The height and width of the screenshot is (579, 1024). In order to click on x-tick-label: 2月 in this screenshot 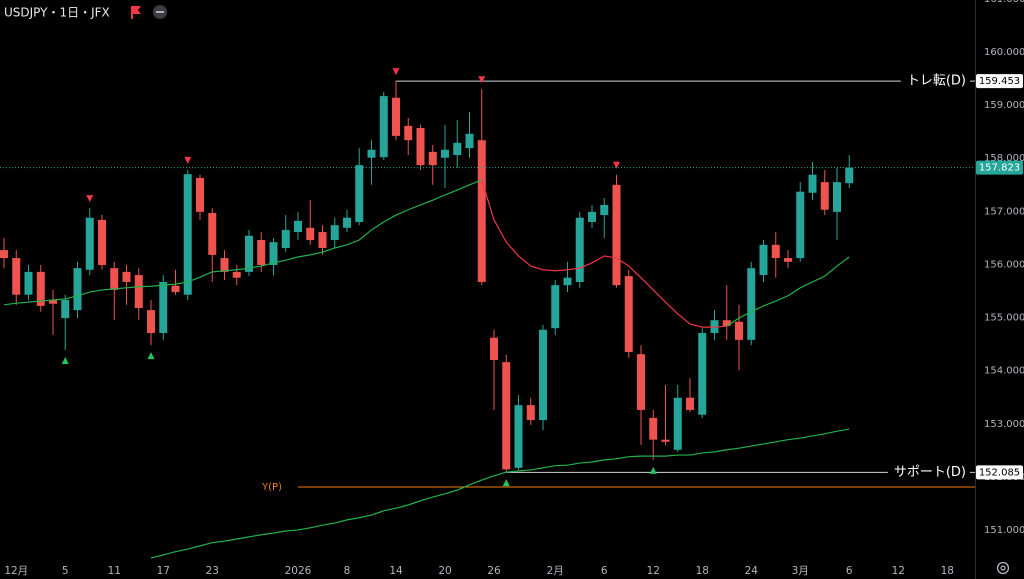, I will do `click(555, 571)`.